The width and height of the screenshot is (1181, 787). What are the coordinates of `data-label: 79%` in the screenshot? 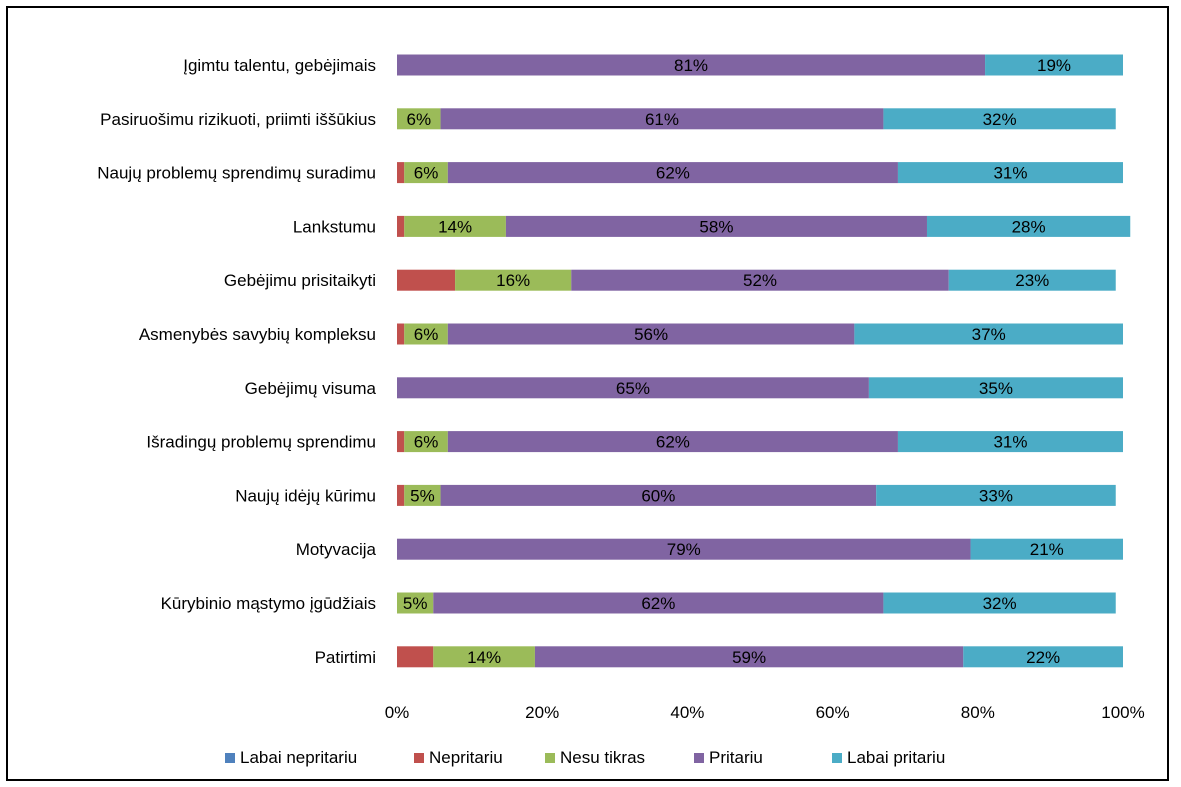 It's located at (684, 549).